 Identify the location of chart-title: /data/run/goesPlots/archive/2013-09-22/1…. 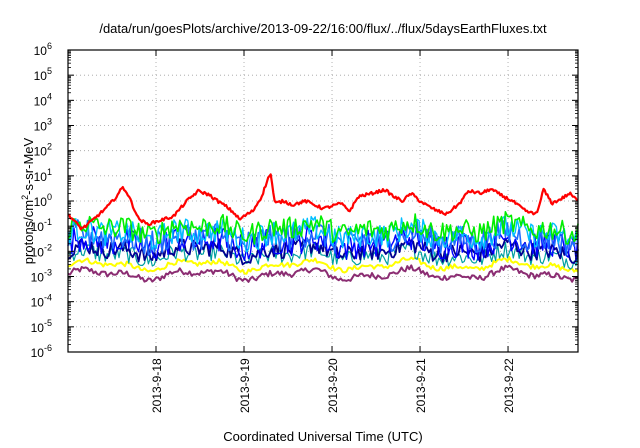
(323, 28).